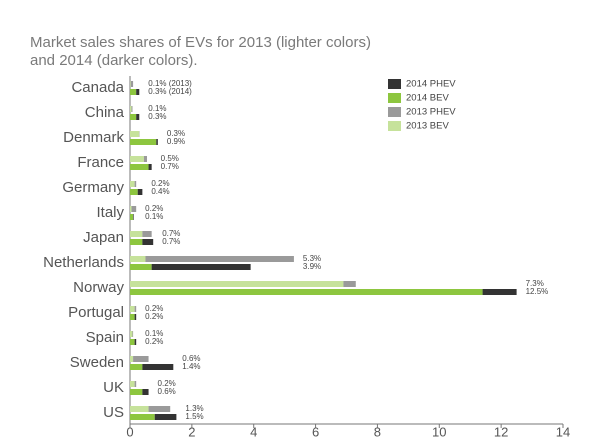 This screenshot has width=609, height=441. I want to click on data-label: 7.3%, so click(535, 283).